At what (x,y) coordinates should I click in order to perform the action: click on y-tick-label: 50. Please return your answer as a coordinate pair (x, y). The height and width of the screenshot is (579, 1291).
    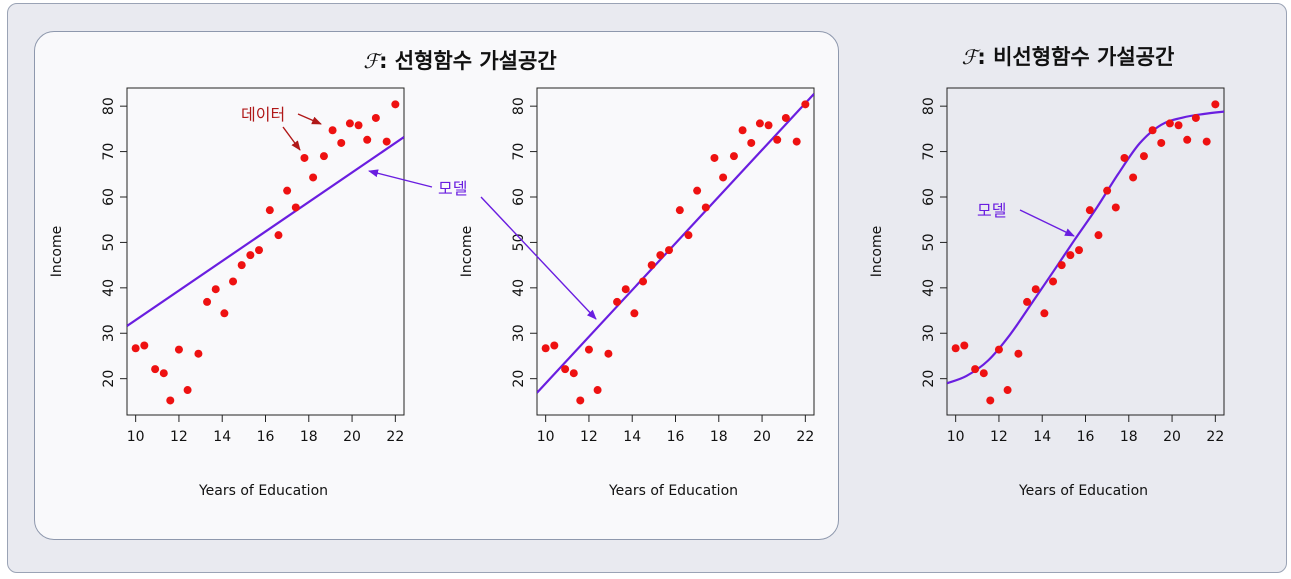
    Looking at the image, I should click on (519, 243).